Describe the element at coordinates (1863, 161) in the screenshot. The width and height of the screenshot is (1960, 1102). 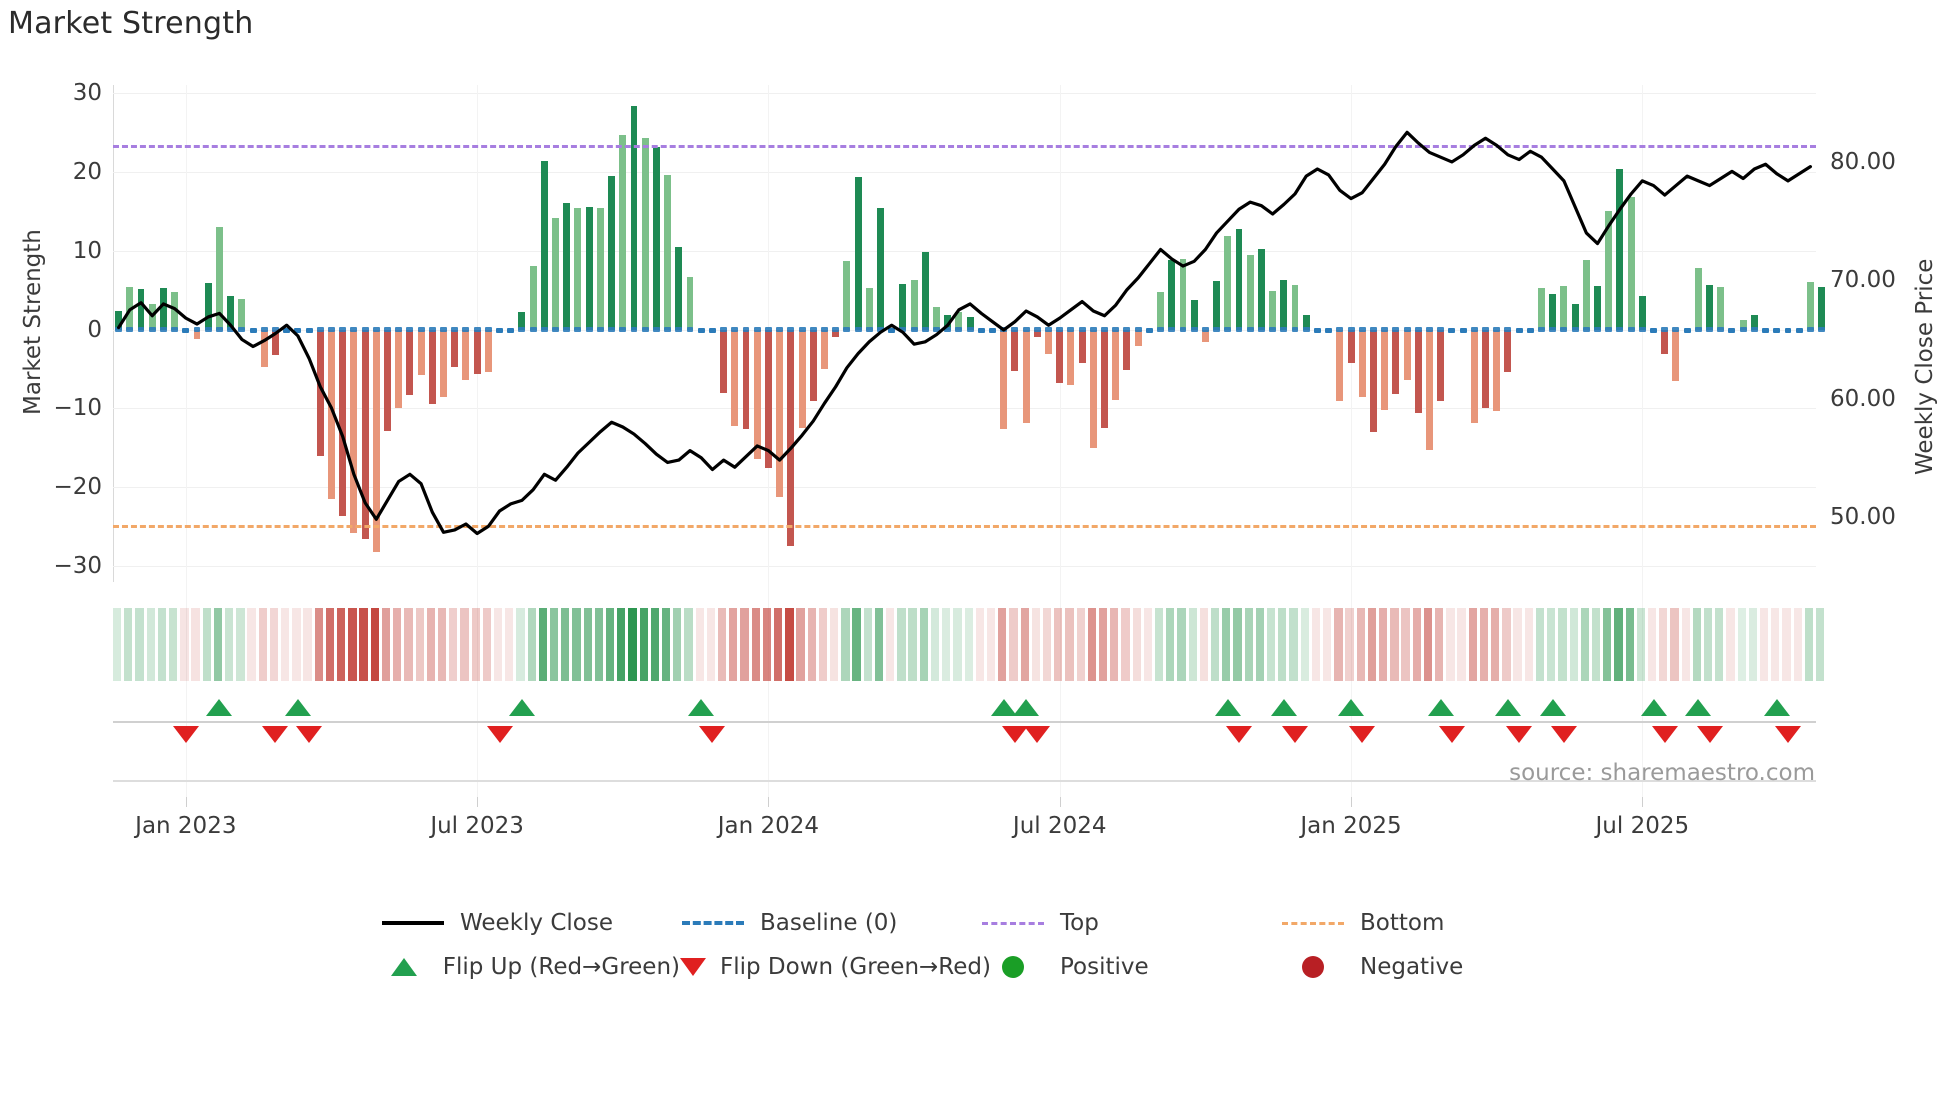
I see `y2-tick-label: 80.00` at that location.